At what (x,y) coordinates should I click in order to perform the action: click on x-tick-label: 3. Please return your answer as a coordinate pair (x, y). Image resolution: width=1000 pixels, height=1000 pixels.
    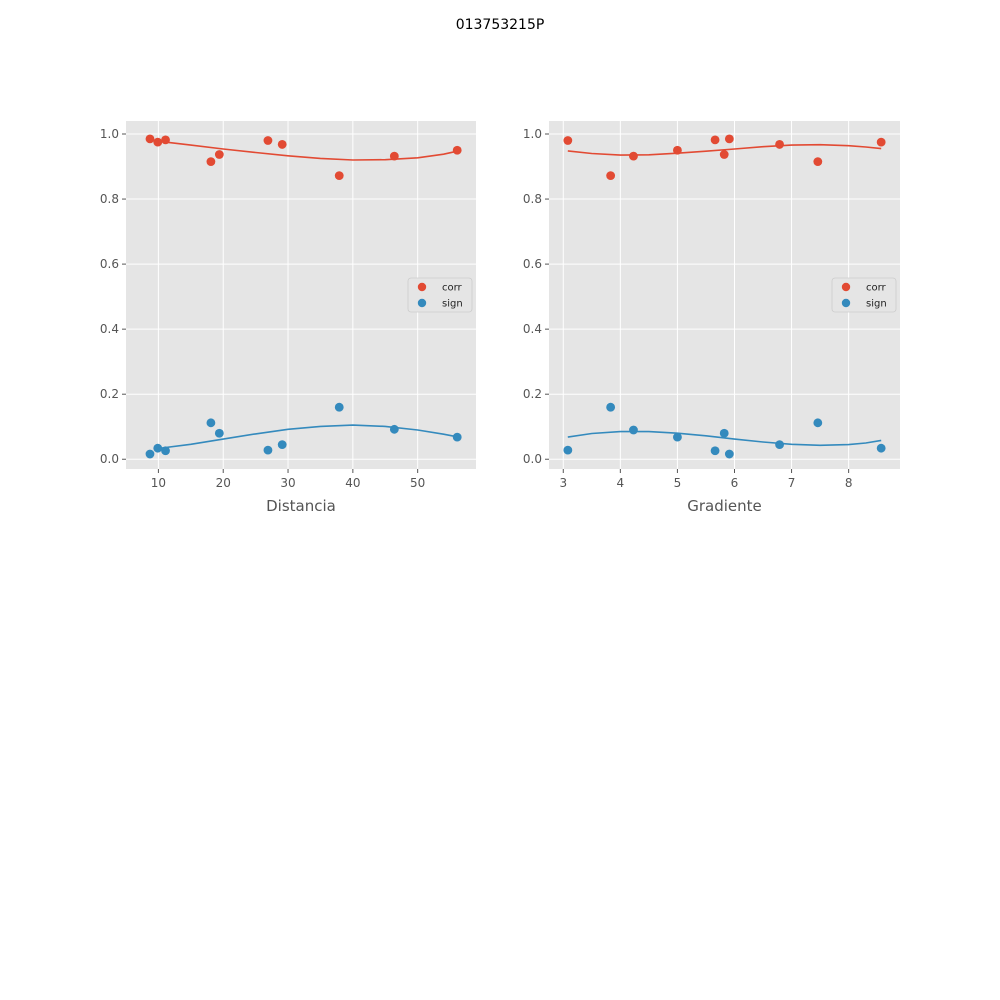
    Looking at the image, I should click on (563, 483).